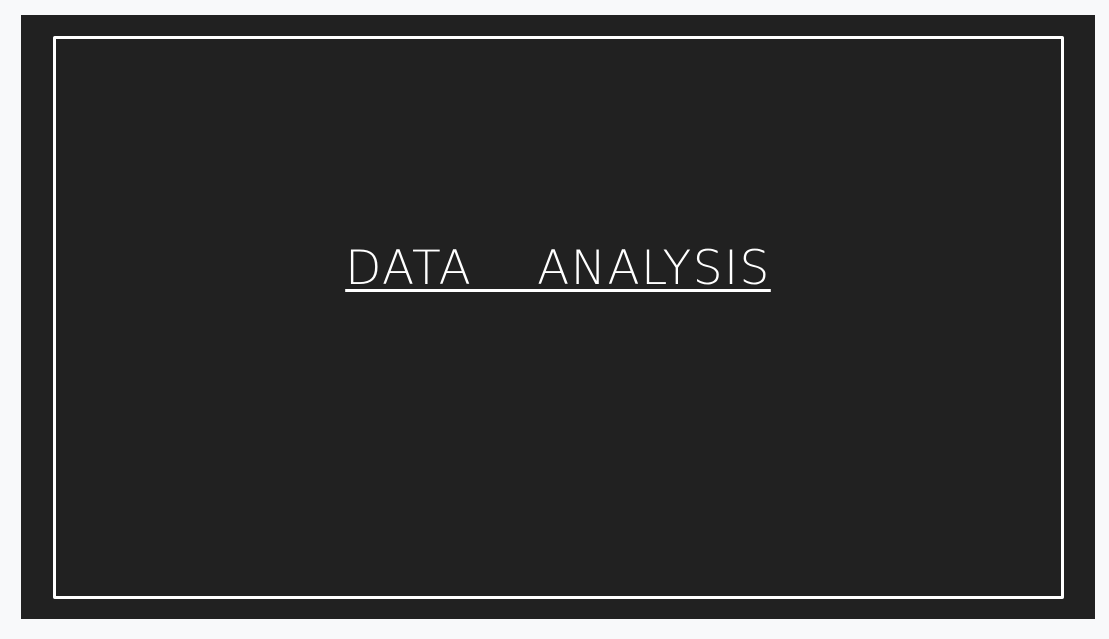  Describe the element at coordinates (558, 268) in the screenshot. I see `slide-title: DATA ANALYSIS` at that location.